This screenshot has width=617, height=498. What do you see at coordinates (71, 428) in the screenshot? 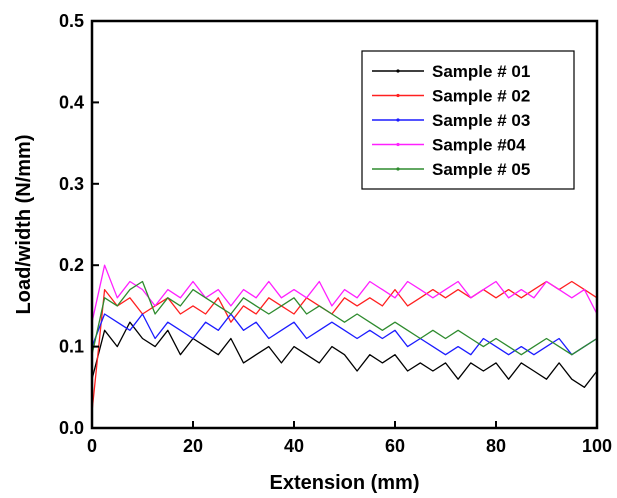
I see `y-tick-label: 0.0` at bounding box center [71, 428].